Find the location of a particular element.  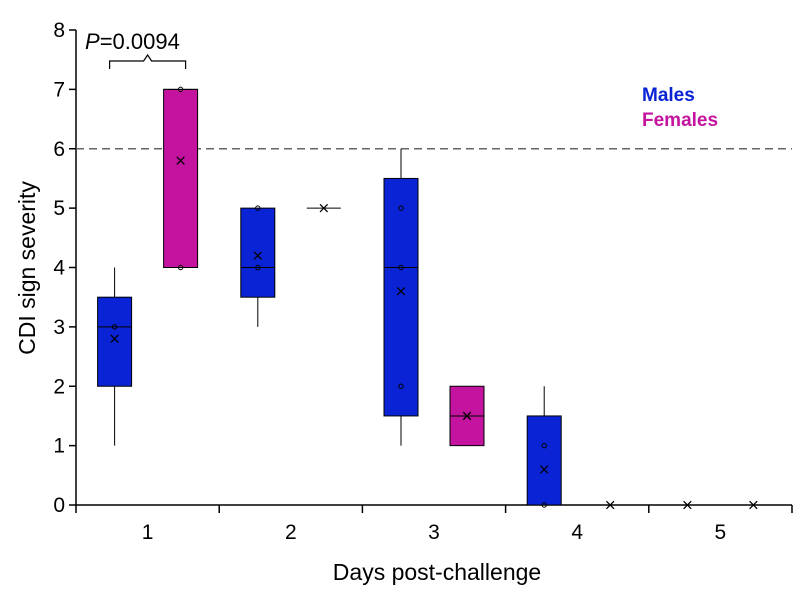

y-tick-label: 3 is located at coordinates (59, 327).